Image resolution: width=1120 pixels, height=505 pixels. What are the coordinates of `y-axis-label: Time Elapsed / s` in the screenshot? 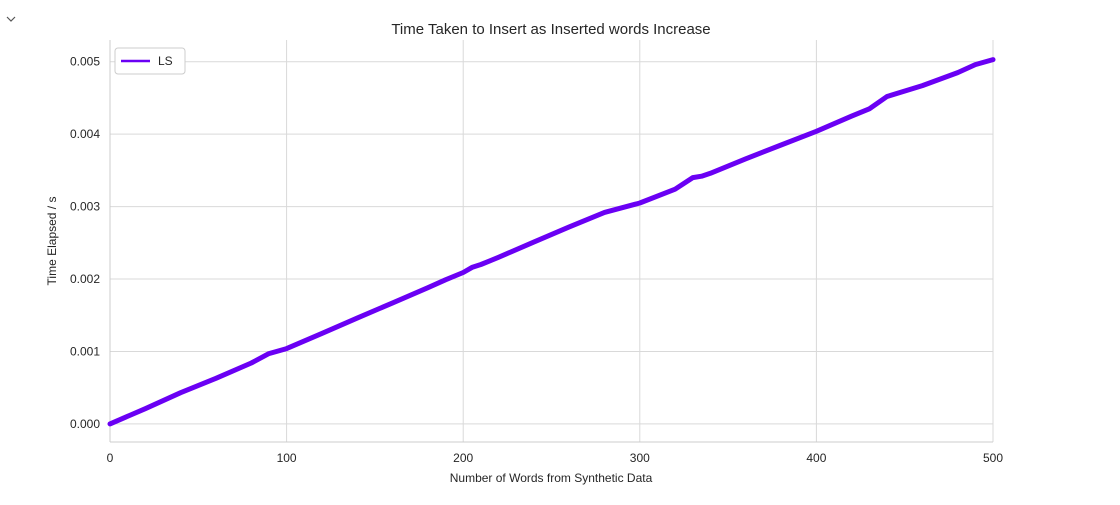 It's located at (52, 241).